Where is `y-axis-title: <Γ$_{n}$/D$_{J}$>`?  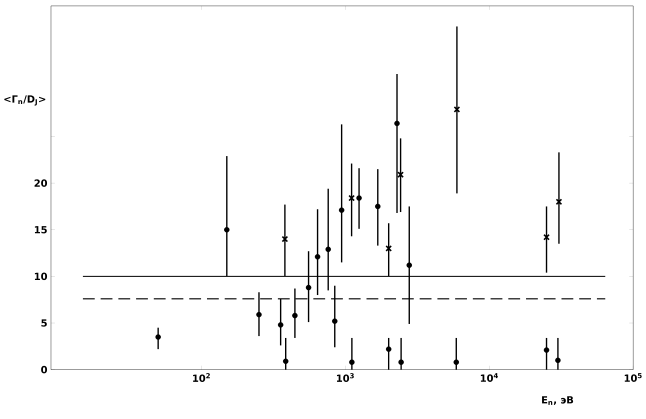
y-axis-title: <Γ$_{n}$/D$_{J}$> is located at coordinates (25, 100).